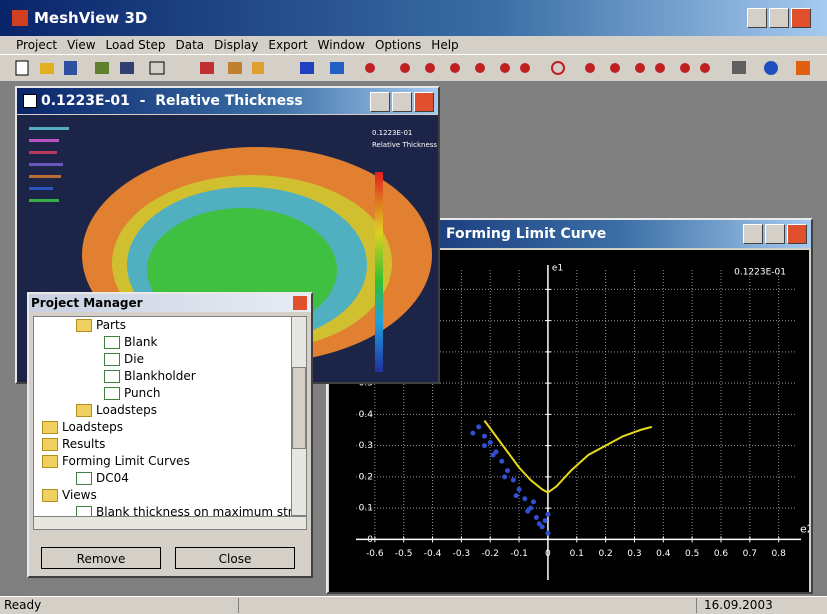  I want to click on tree-label: Blank, so click(141, 342).